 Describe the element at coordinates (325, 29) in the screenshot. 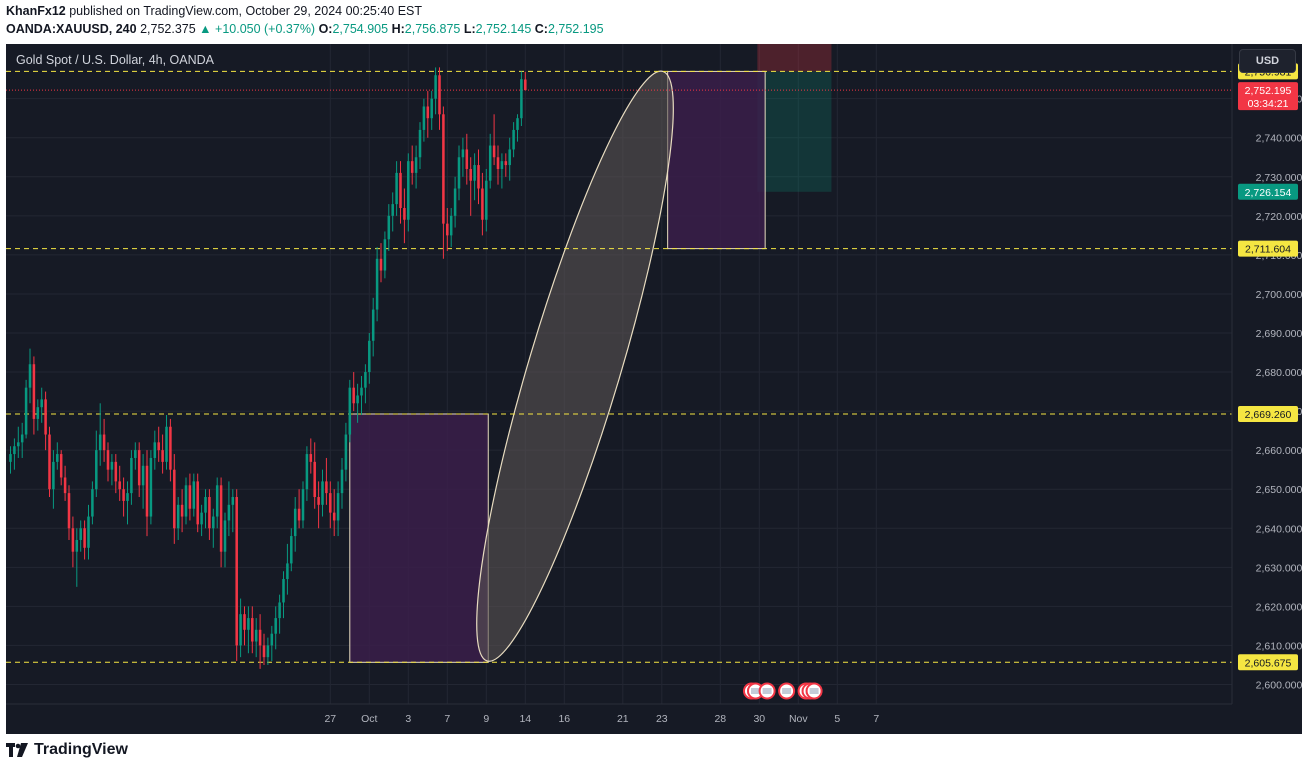

I see `open-label: O:` at that location.